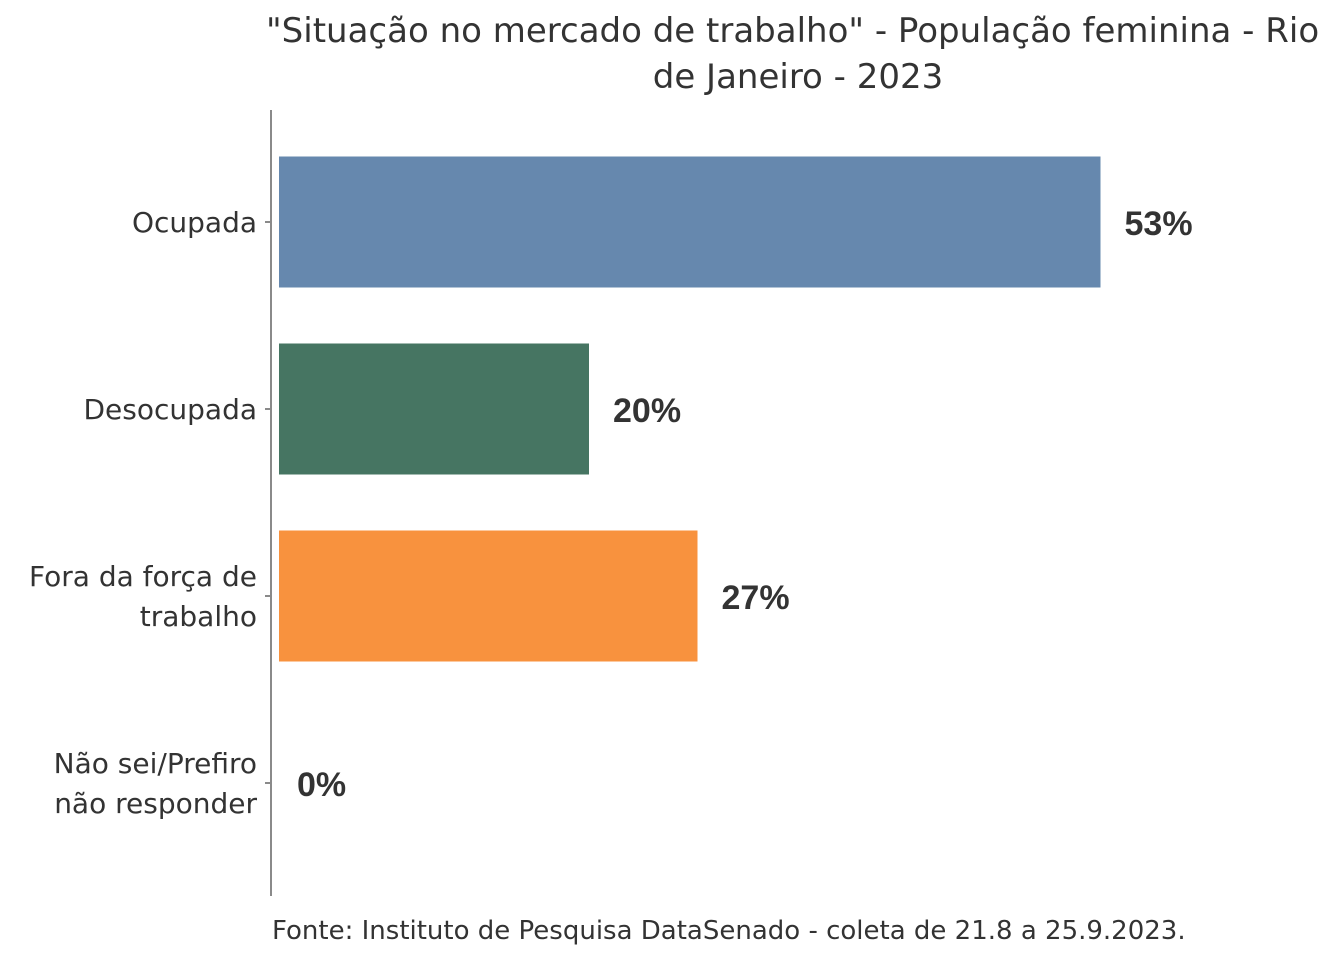 This screenshot has width=1344, height=960. I want to click on value-label-1: 20%, so click(647, 411).